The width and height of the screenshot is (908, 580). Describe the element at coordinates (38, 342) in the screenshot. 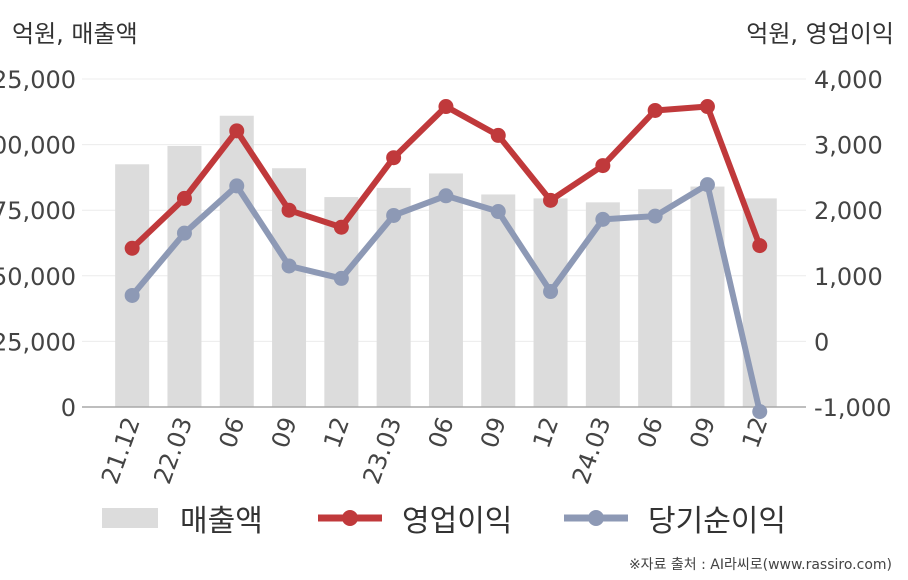

I see `left-tick-label-1: 25,000` at that location.